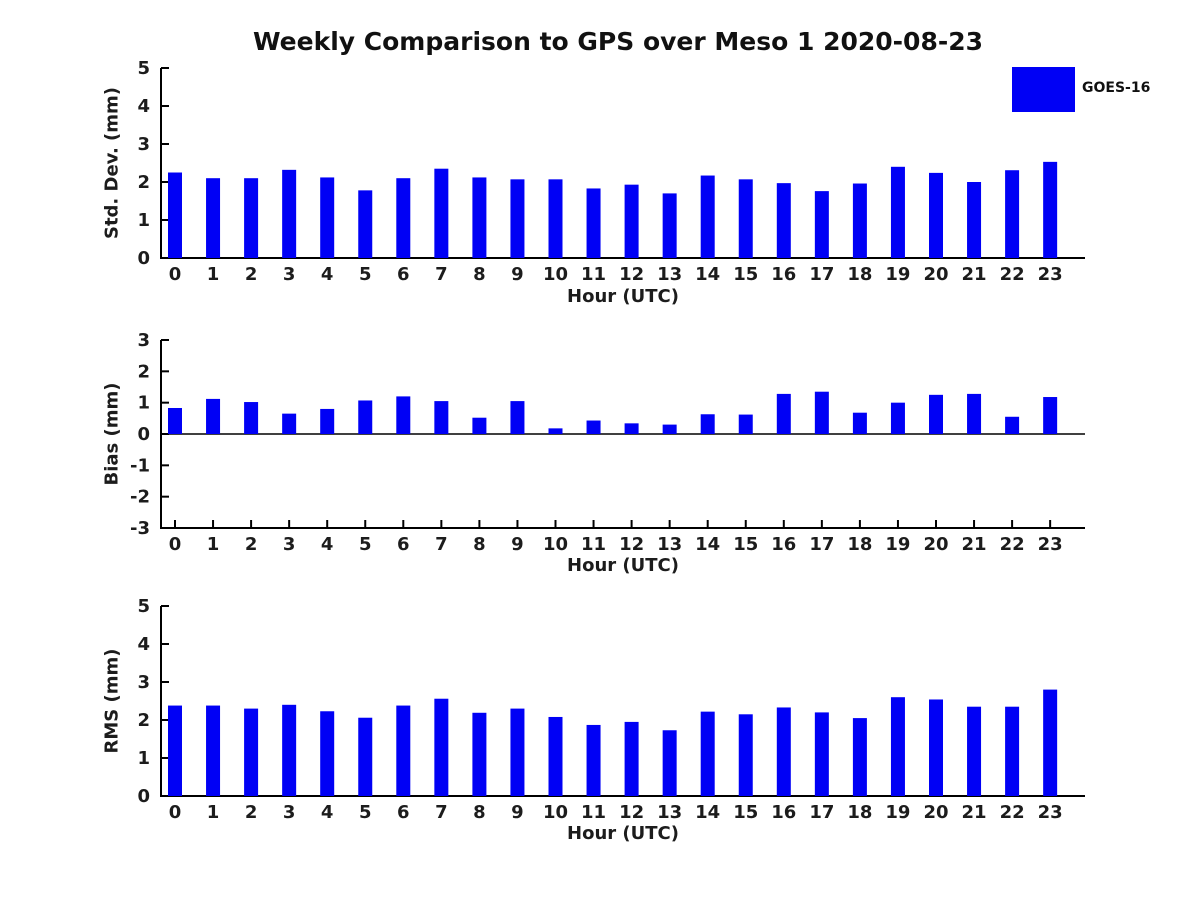 The width and height of the screenshot is (1200, 900). Describe the element at coordinates (623, 833) in the screenshot. I see `xlabel-rms: Hour (UTC)` at that location.